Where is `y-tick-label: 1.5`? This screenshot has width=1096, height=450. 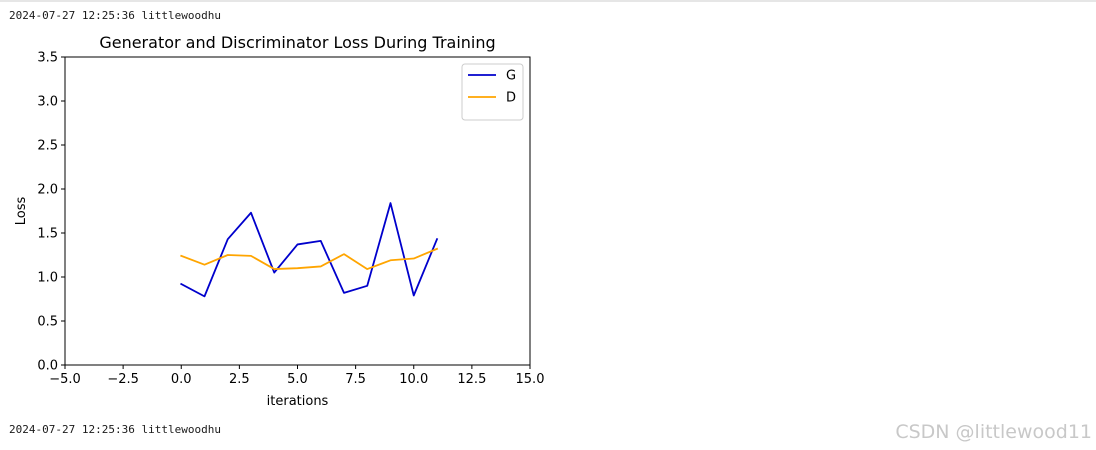 y-tick-label: 1.5 is located at coordinates (47, 234).